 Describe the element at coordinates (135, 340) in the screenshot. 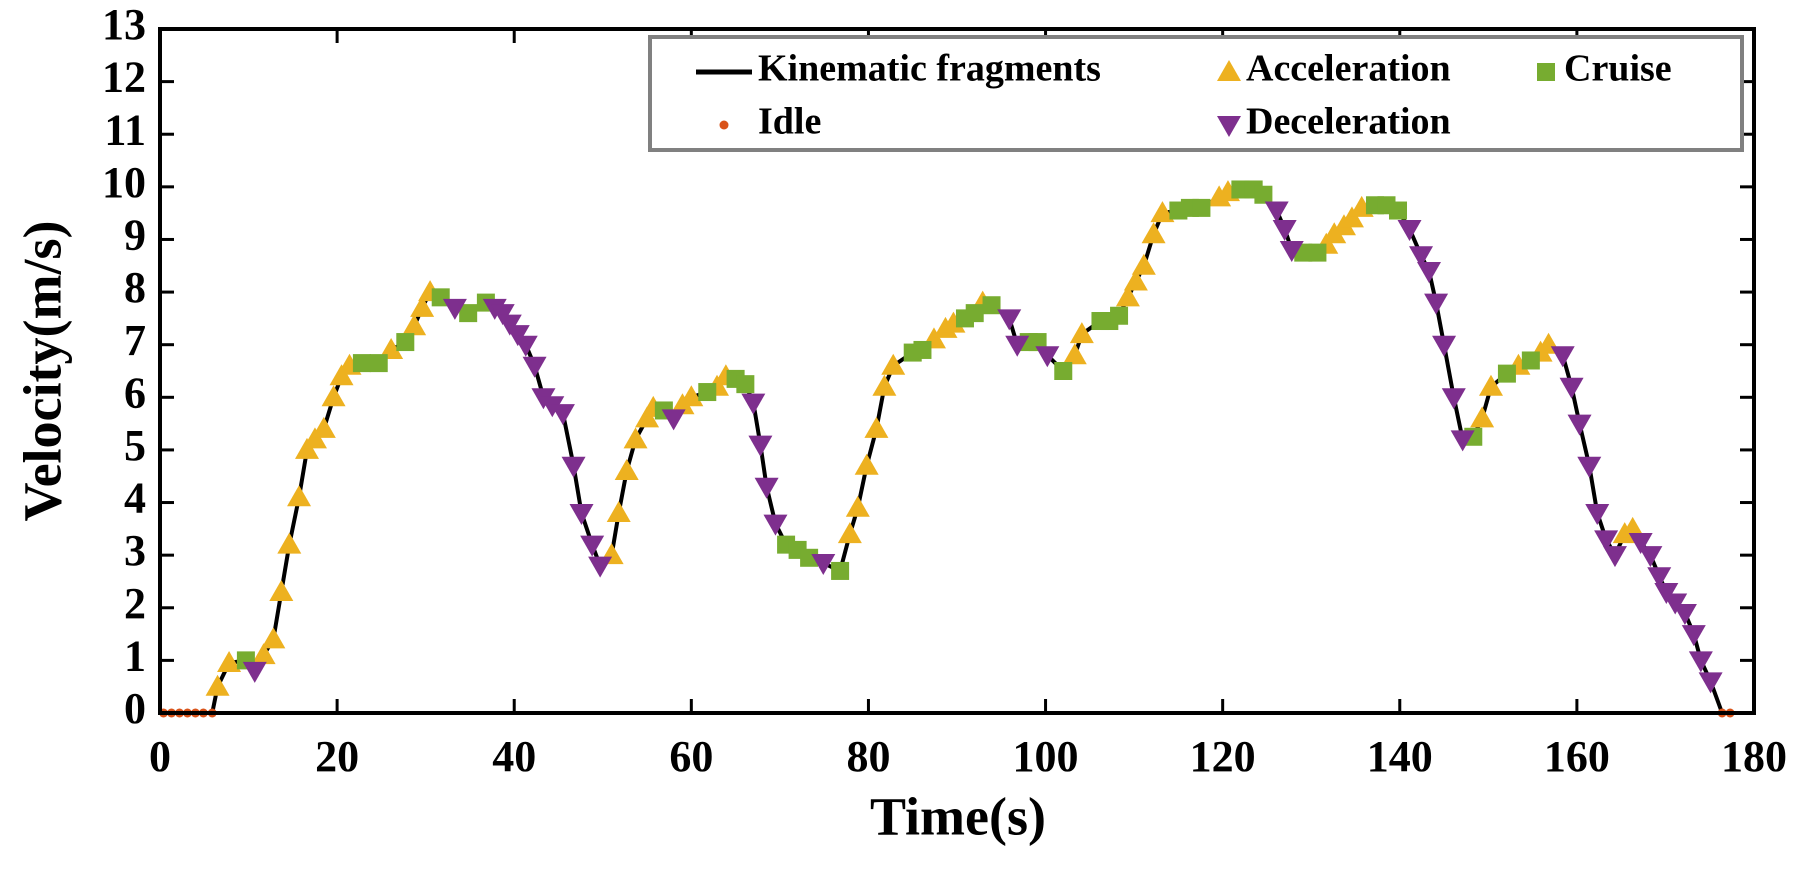

I see `y-tick-label: 7` at that location.